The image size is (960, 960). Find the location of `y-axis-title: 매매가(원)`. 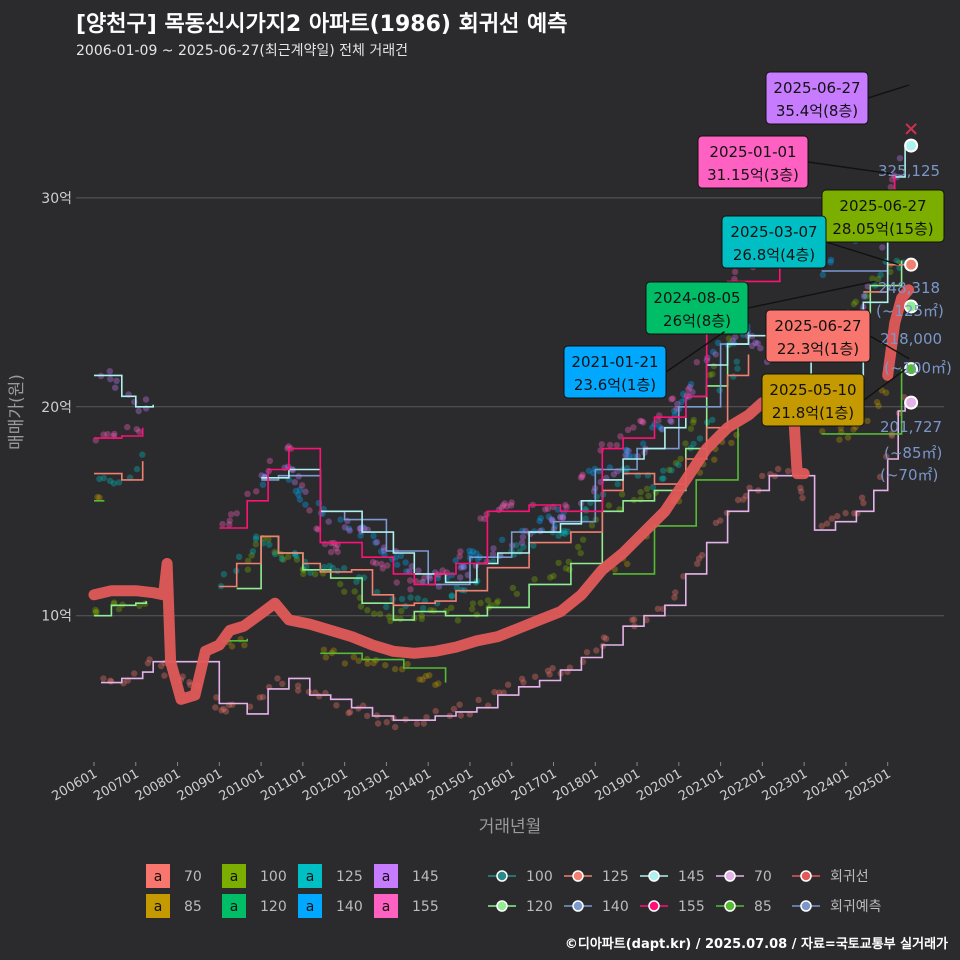

y-axis-title: 매매가(원) is located at coordinates (17, 412).